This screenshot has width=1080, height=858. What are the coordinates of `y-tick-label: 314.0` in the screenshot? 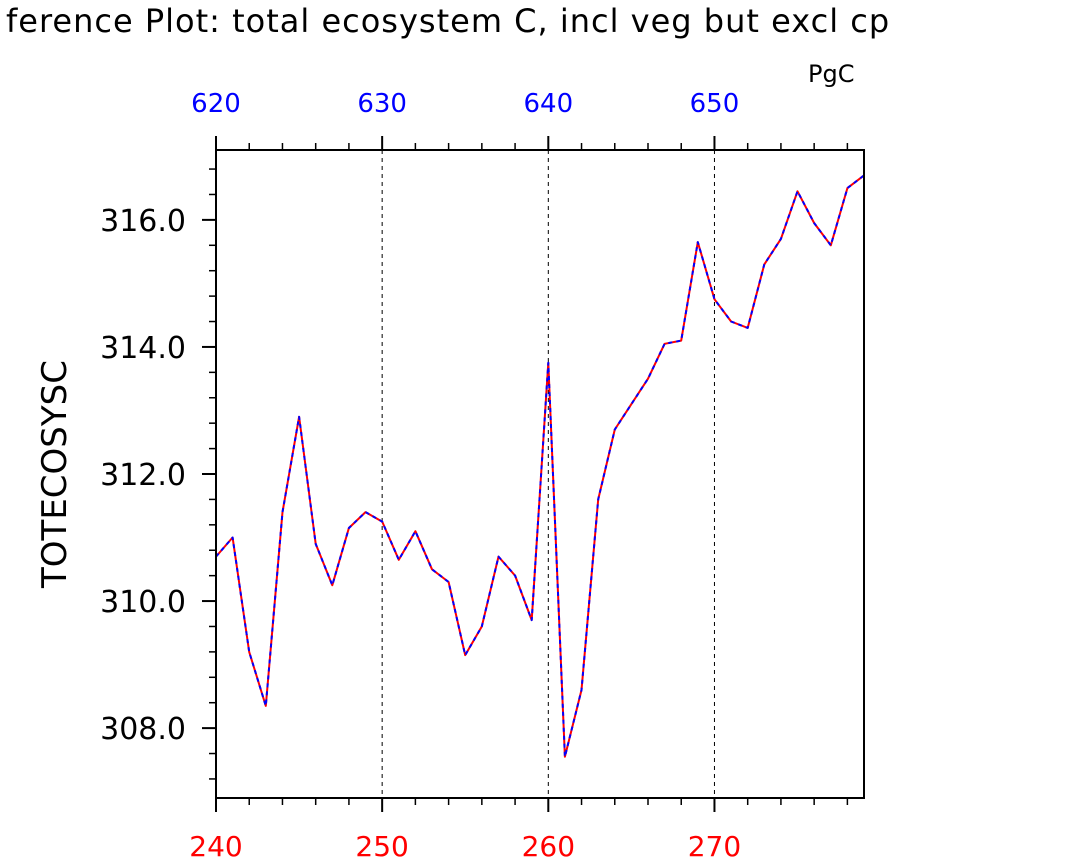 It's located at (143, 348).